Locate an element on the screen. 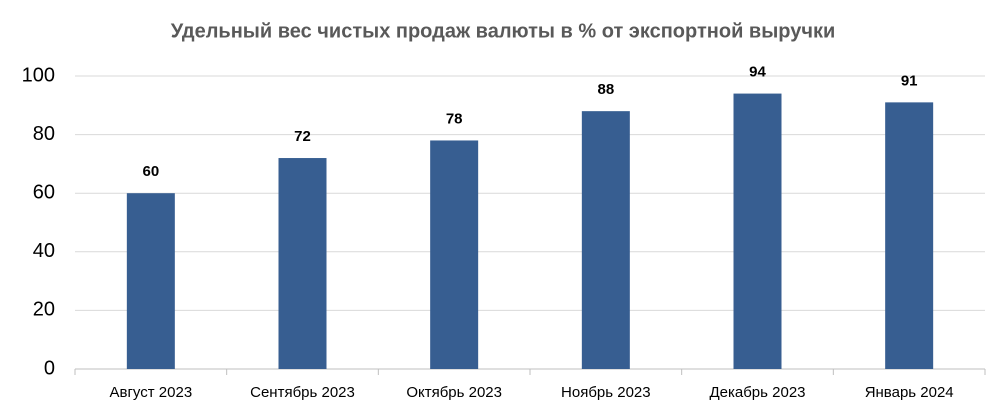 The height and width of the screenshot is (417, 1005). x-tick-label: Октябрь 2023 is located at coordinates (454, 392).